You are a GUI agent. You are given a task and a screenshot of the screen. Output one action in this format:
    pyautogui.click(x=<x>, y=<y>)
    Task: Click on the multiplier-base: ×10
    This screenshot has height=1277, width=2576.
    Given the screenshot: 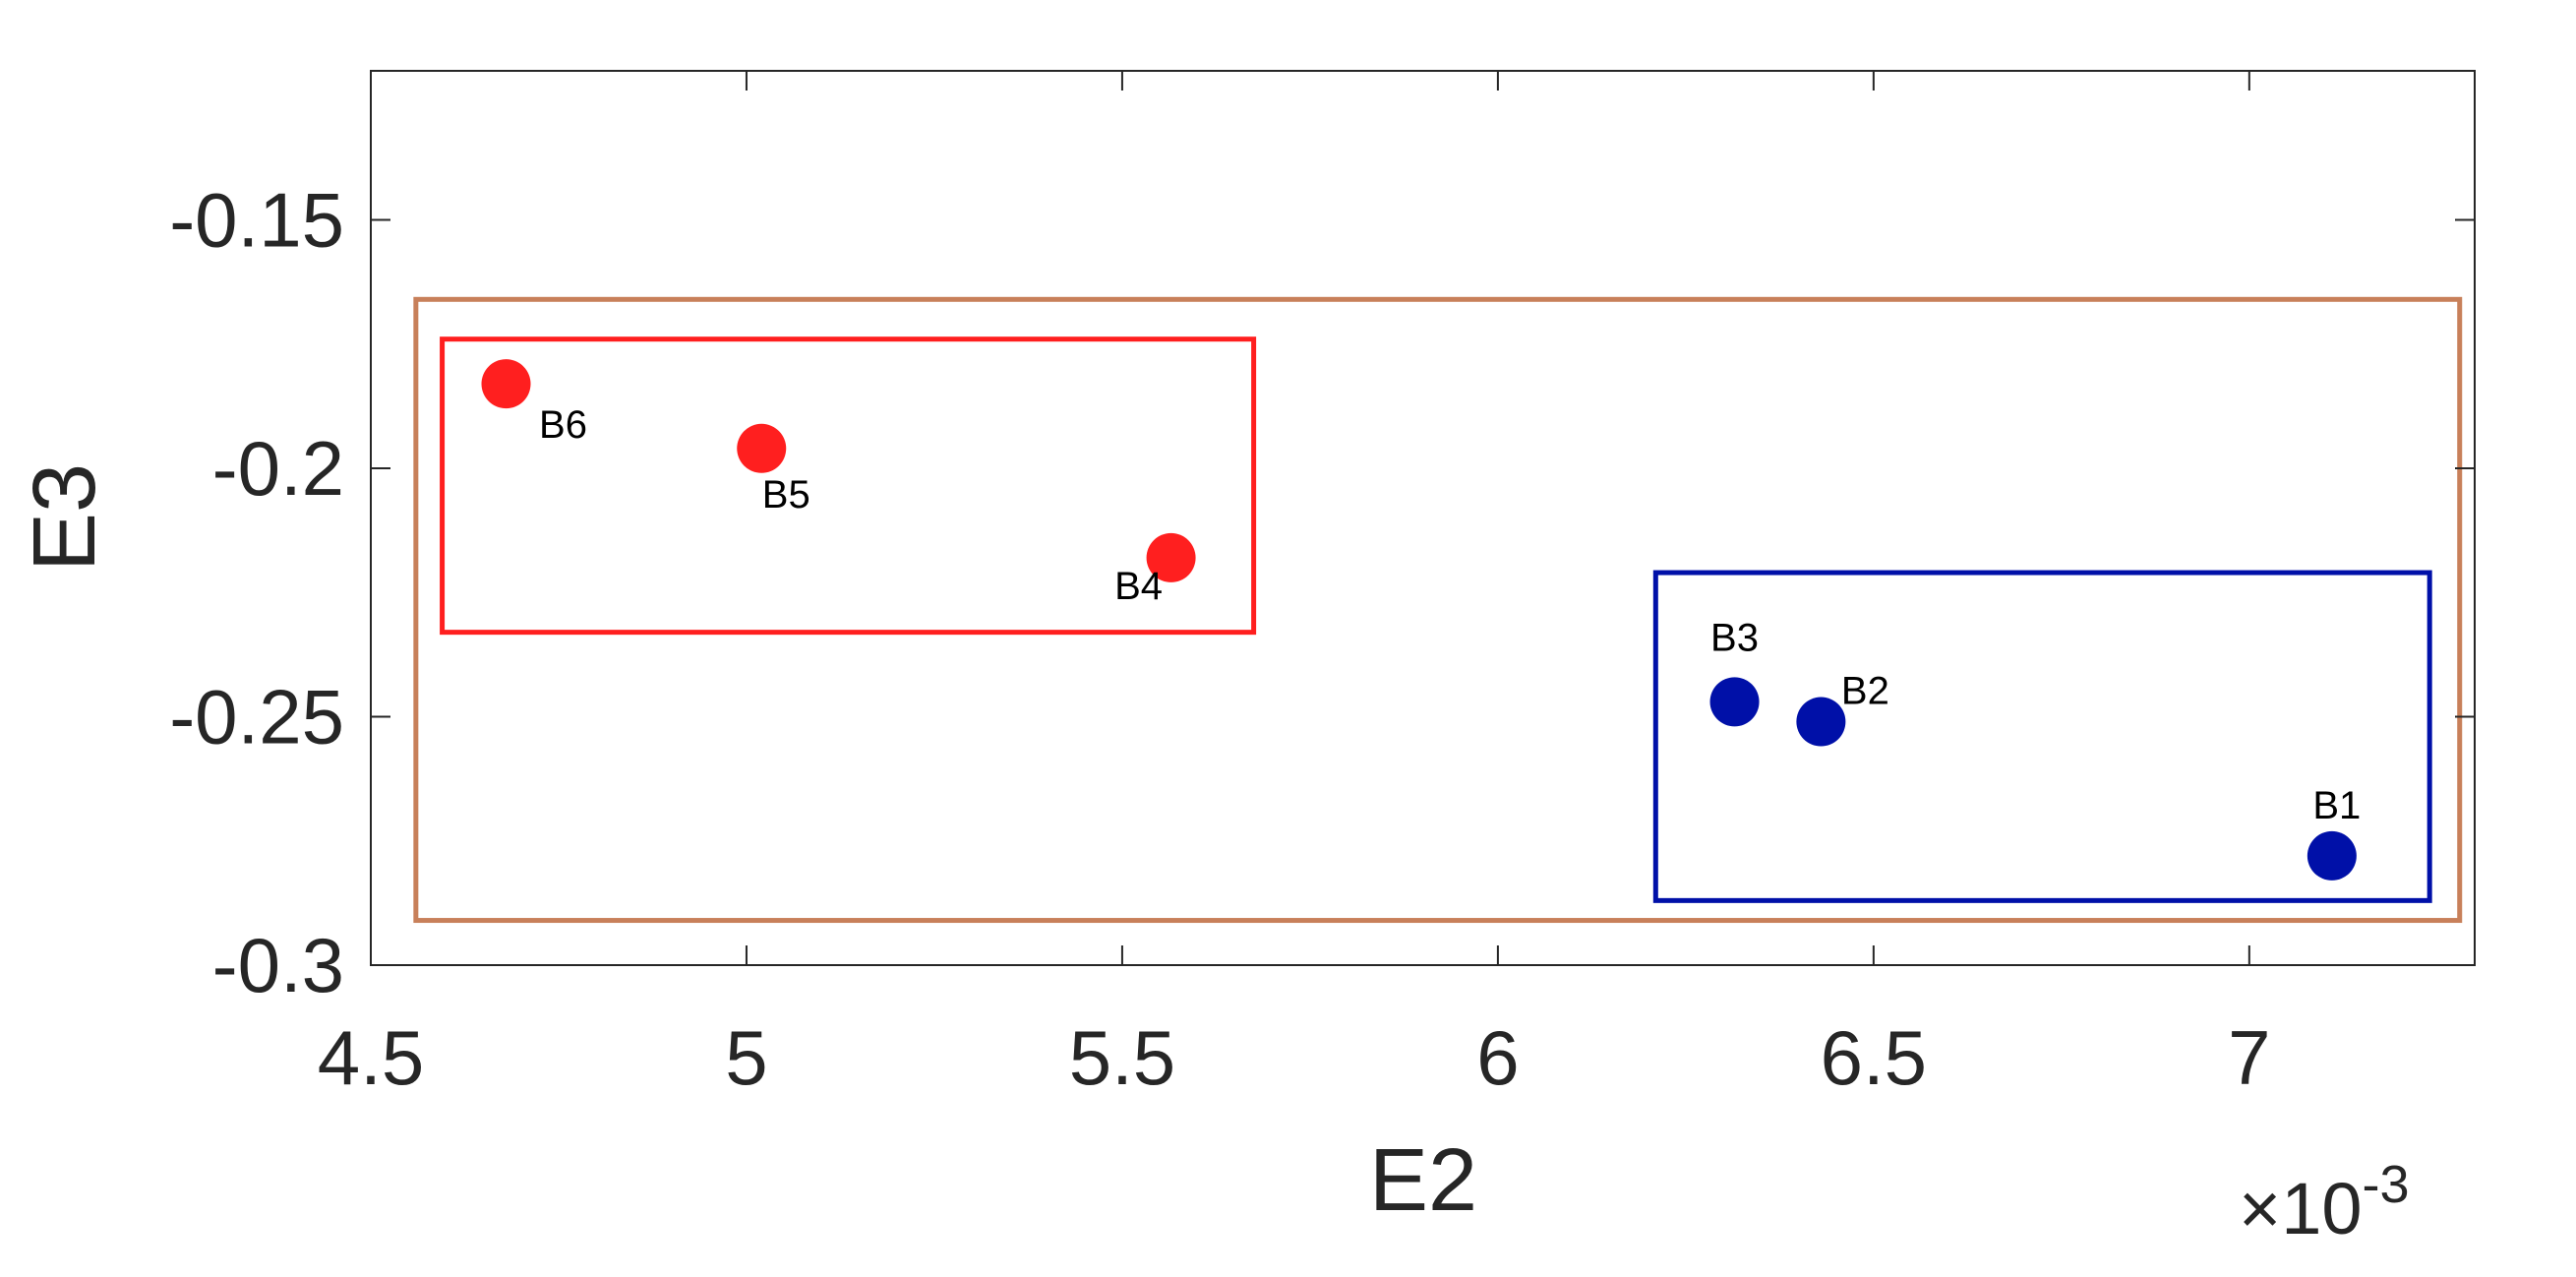 What is the action you would take?
    pyautogui.click(x=2301, y=1208)
    